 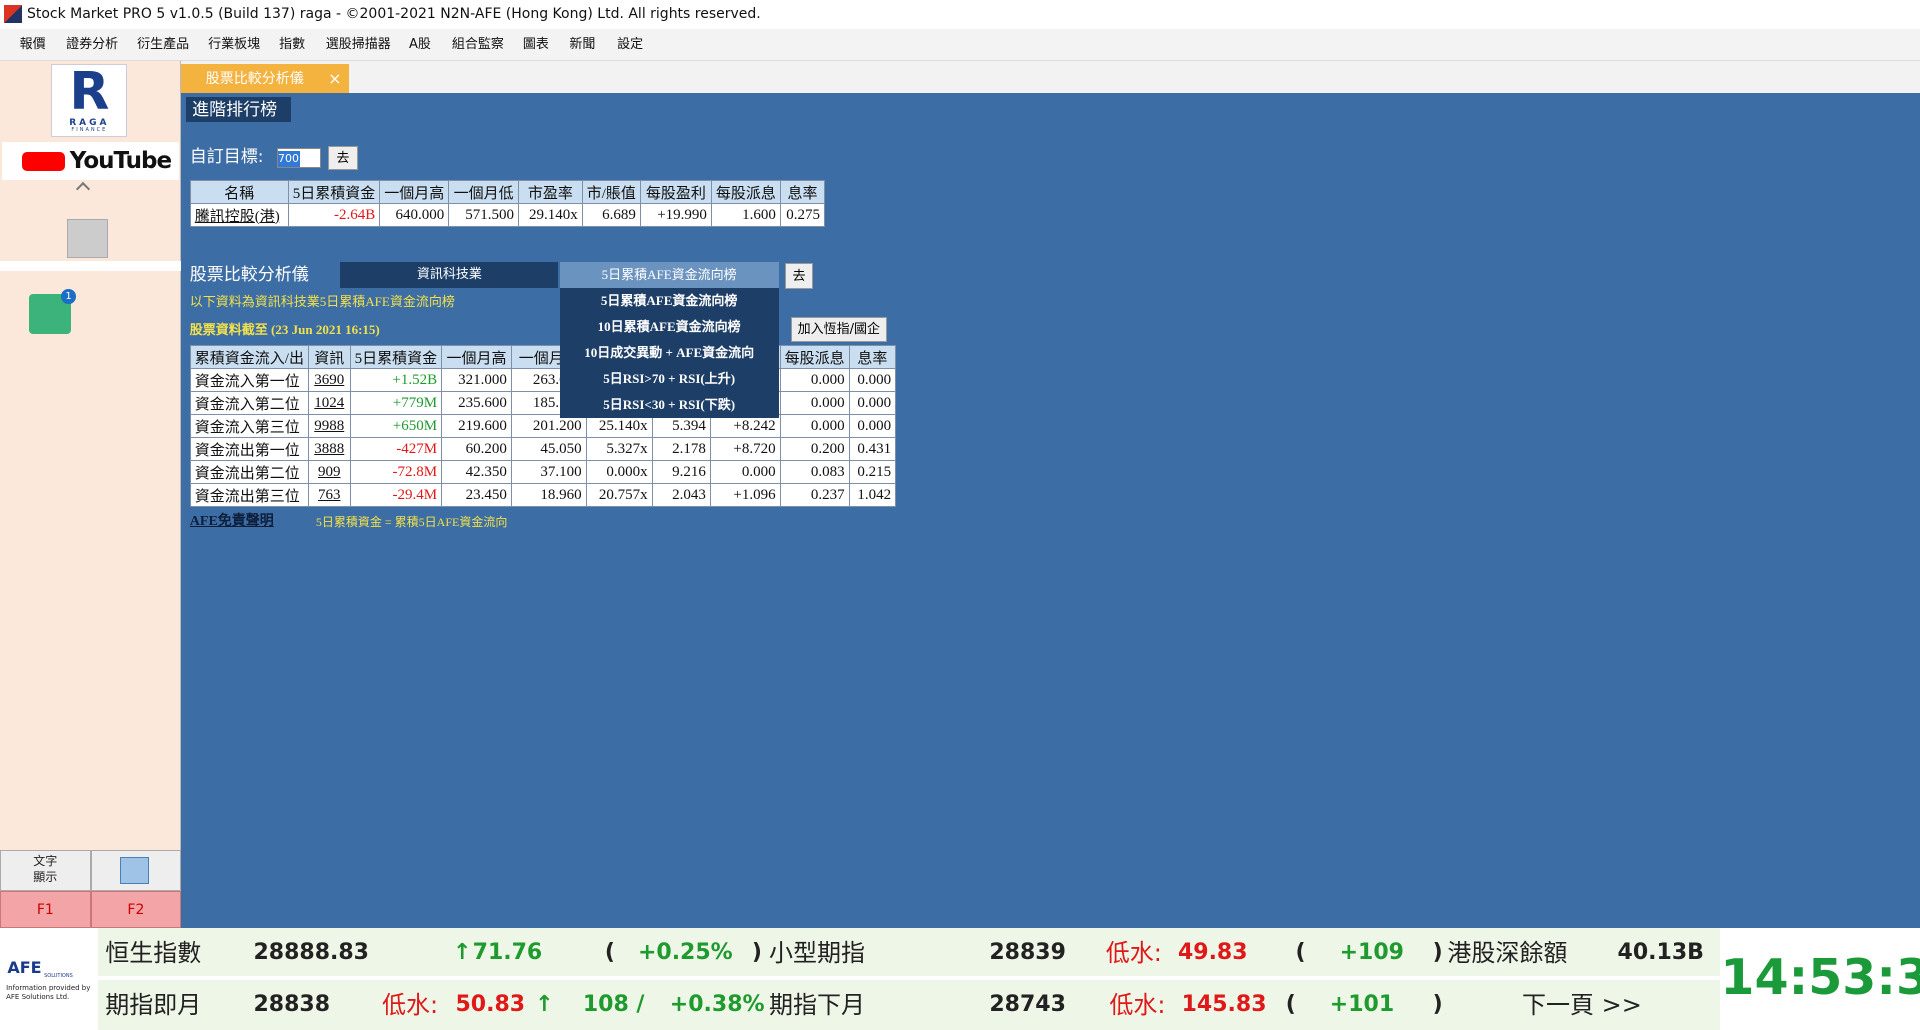 What do you see at coordinates (45, 910) in the screenshot?
I see `function-key: F1` at bounding box center [45, 910].